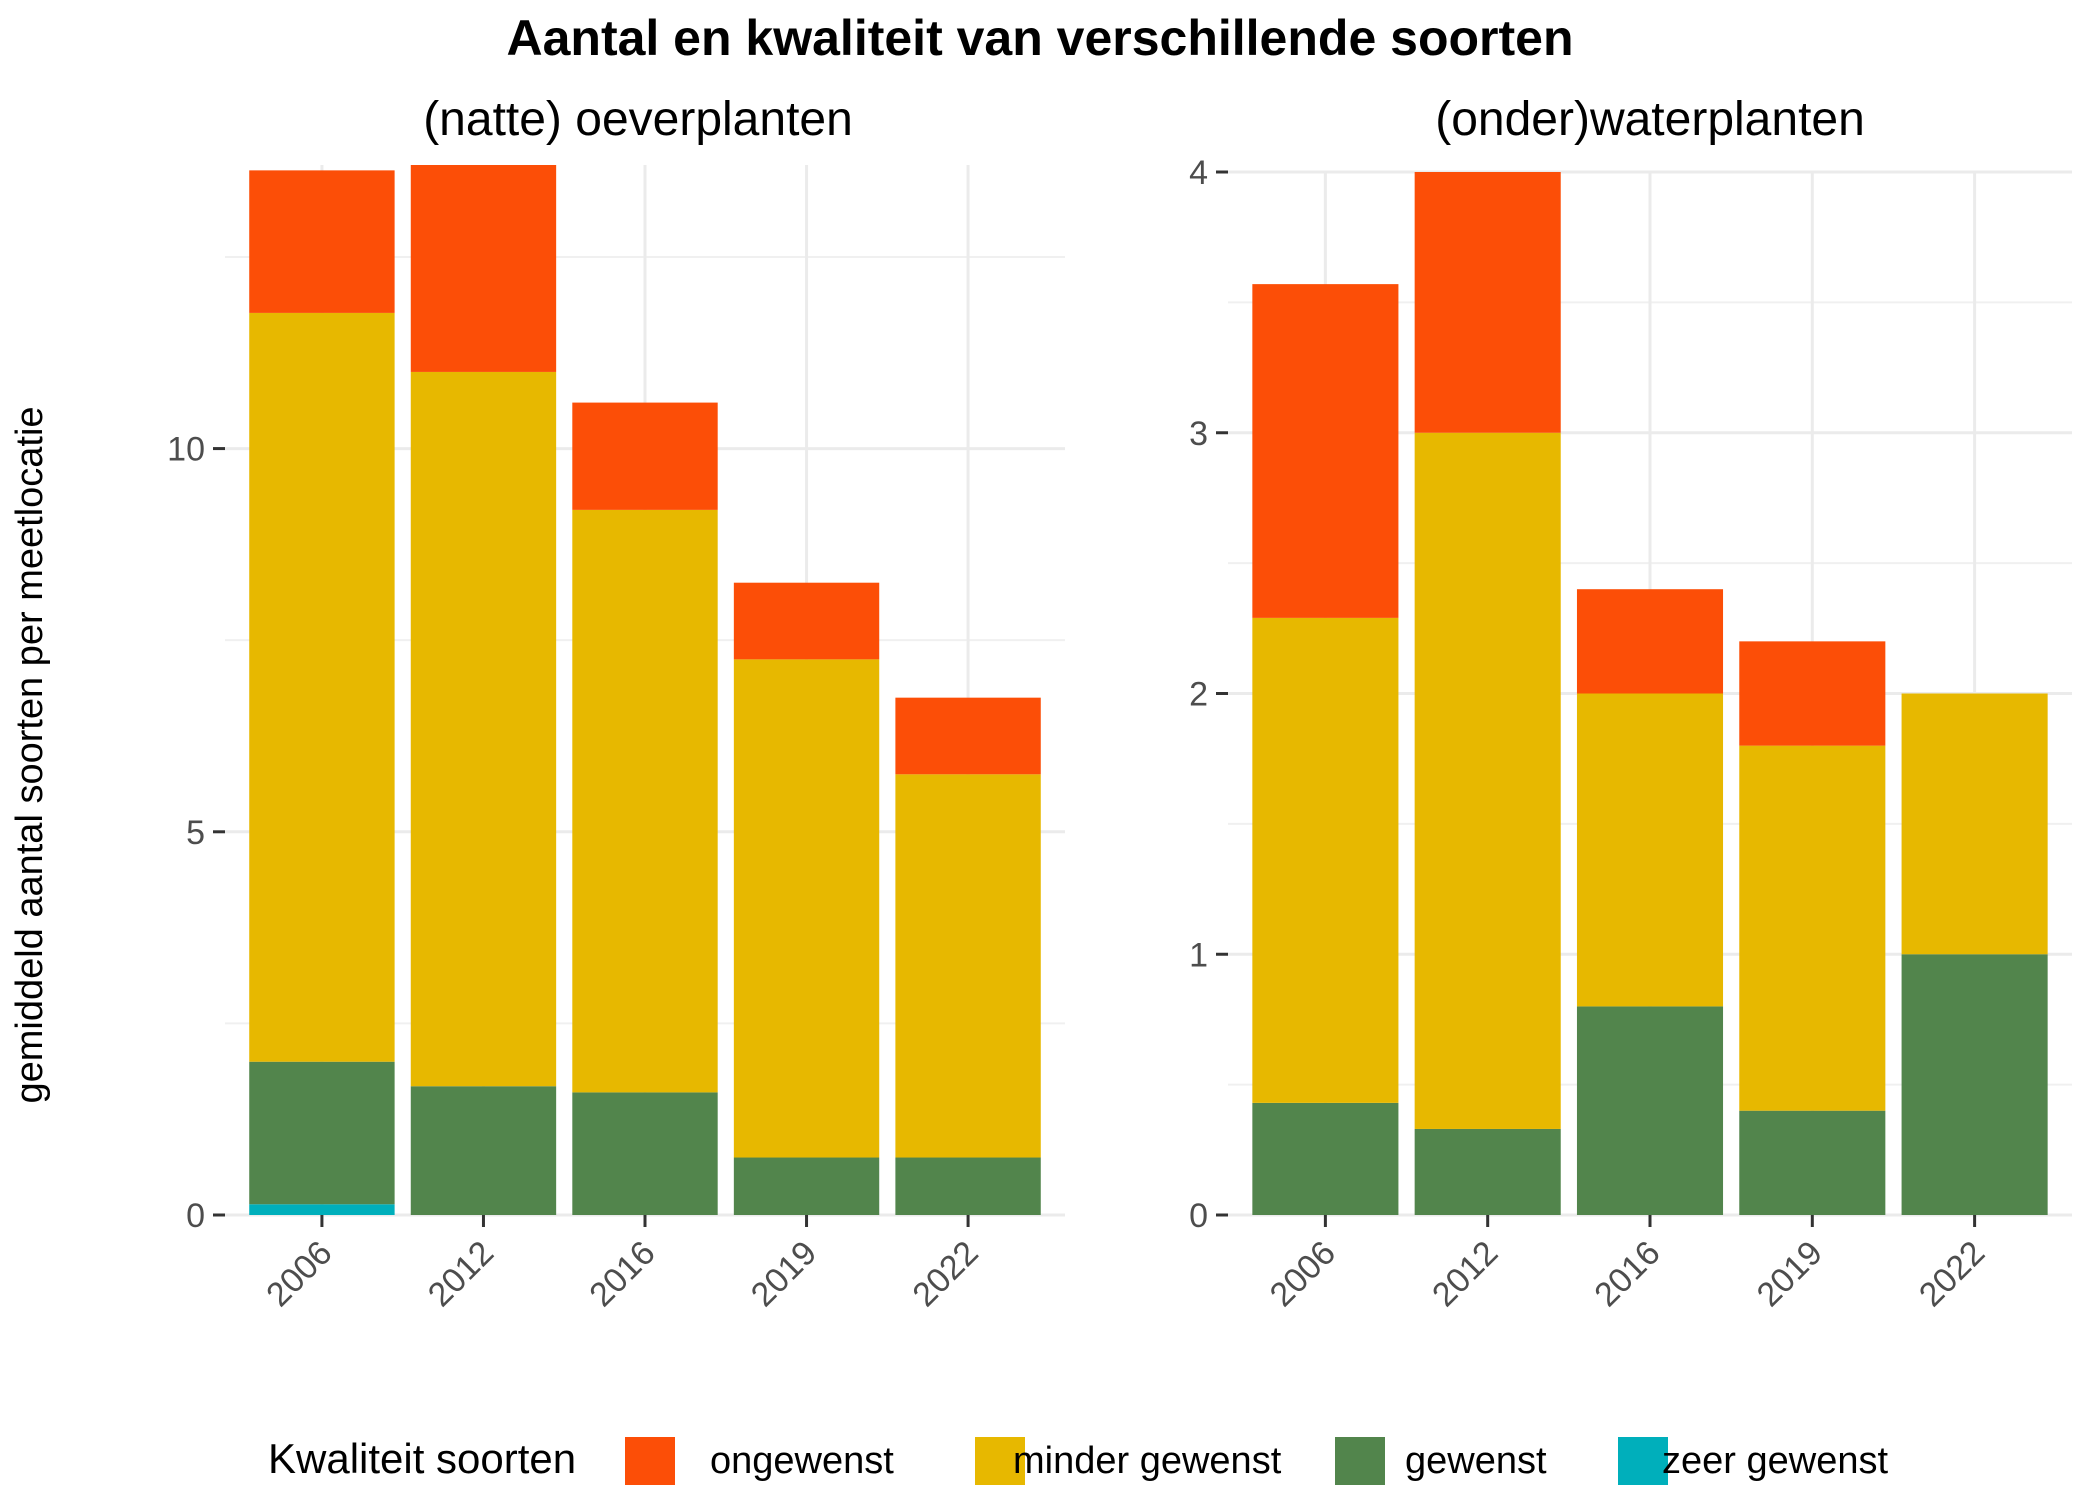 The width and height of the screenshot is (2100, 1500). Describe the element at coordinates (1650, 119) in the screenshot. I see `panel-subtitle: (onder)waterplanten` at that location.